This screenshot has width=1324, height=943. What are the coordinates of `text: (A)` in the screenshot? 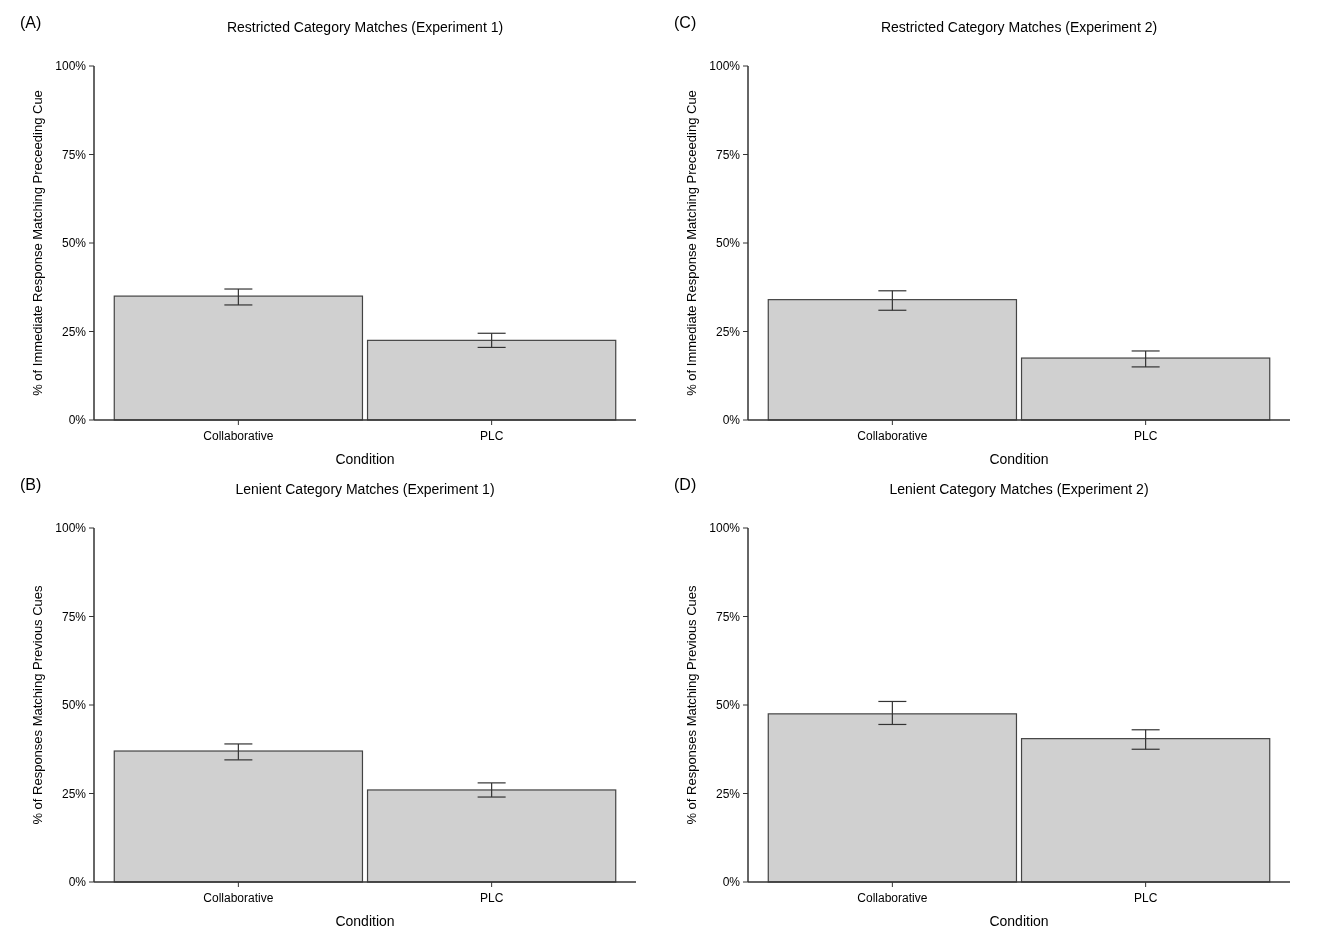 It's located at (31, 22).